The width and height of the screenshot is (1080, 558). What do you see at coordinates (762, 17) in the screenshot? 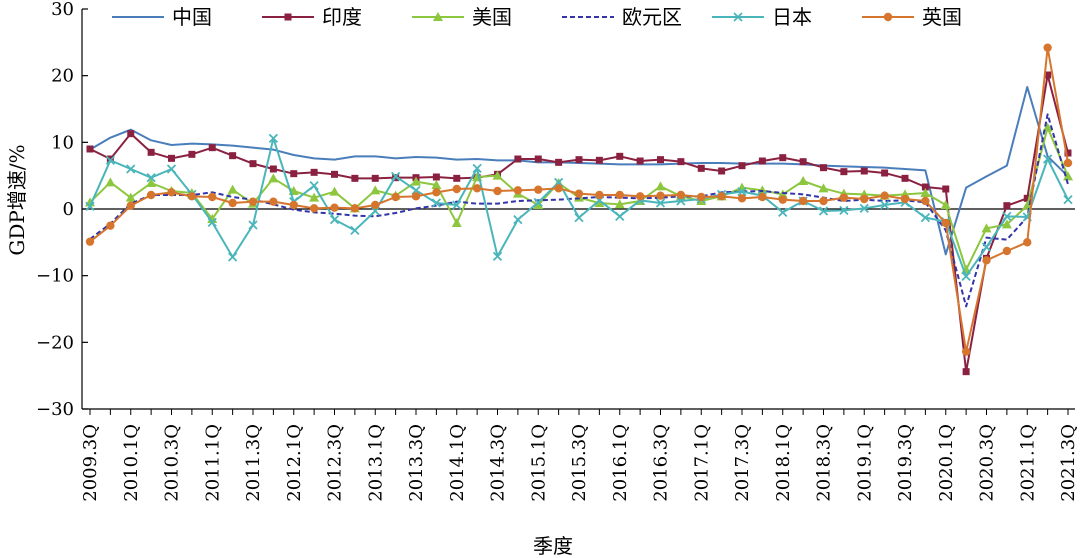
I see `legend-item-japan: 日本` at bounding box center [762, 17].